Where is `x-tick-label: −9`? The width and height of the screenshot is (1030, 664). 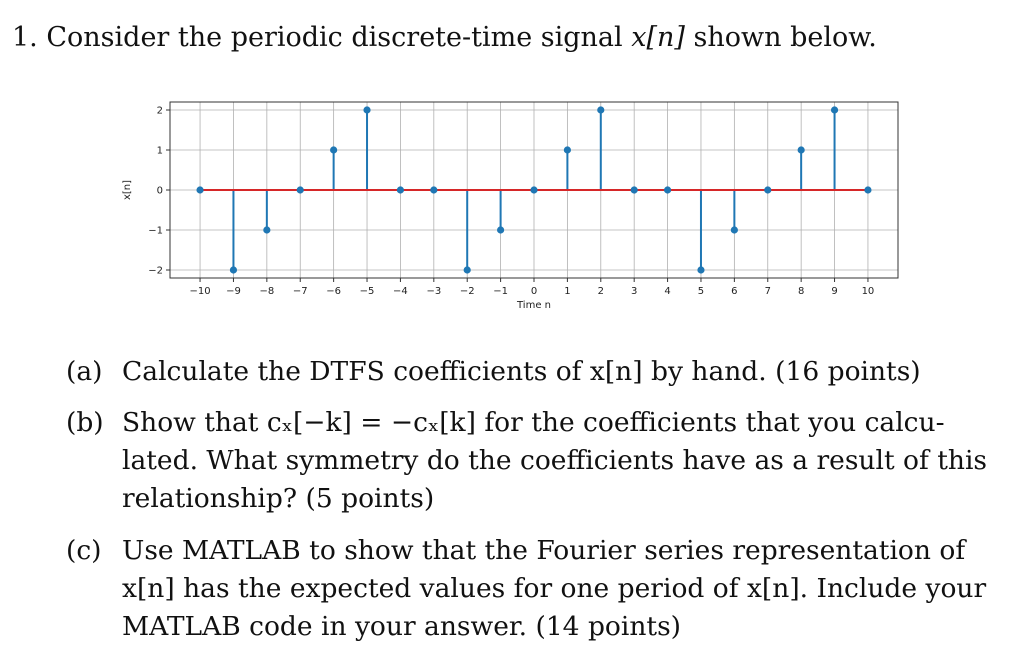 x-tick-label: −9 is located at coordinates (233, 291).